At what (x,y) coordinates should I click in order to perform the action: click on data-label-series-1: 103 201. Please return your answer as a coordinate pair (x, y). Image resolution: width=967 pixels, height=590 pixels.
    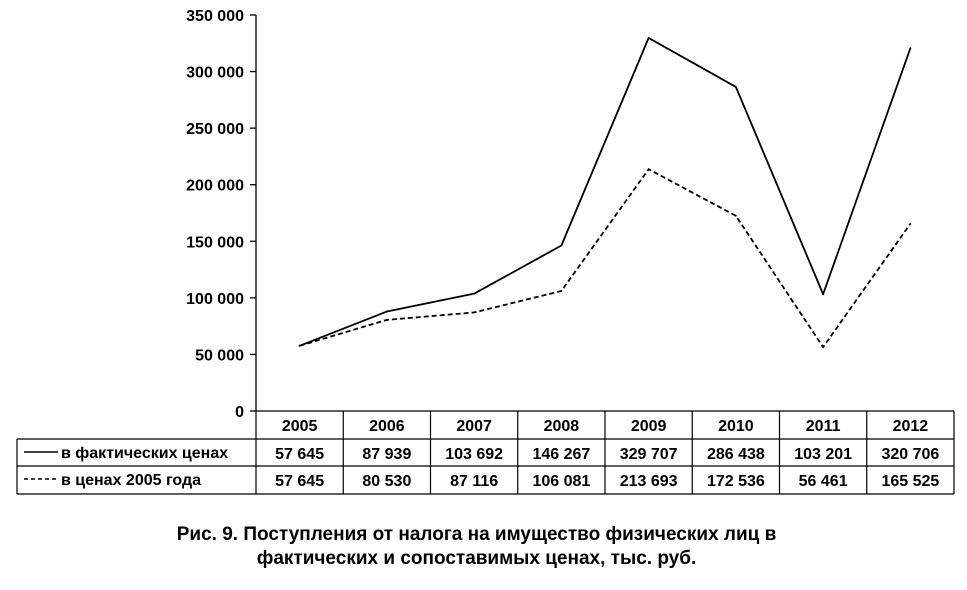
    Looking at the image, I should click on (823, 454).